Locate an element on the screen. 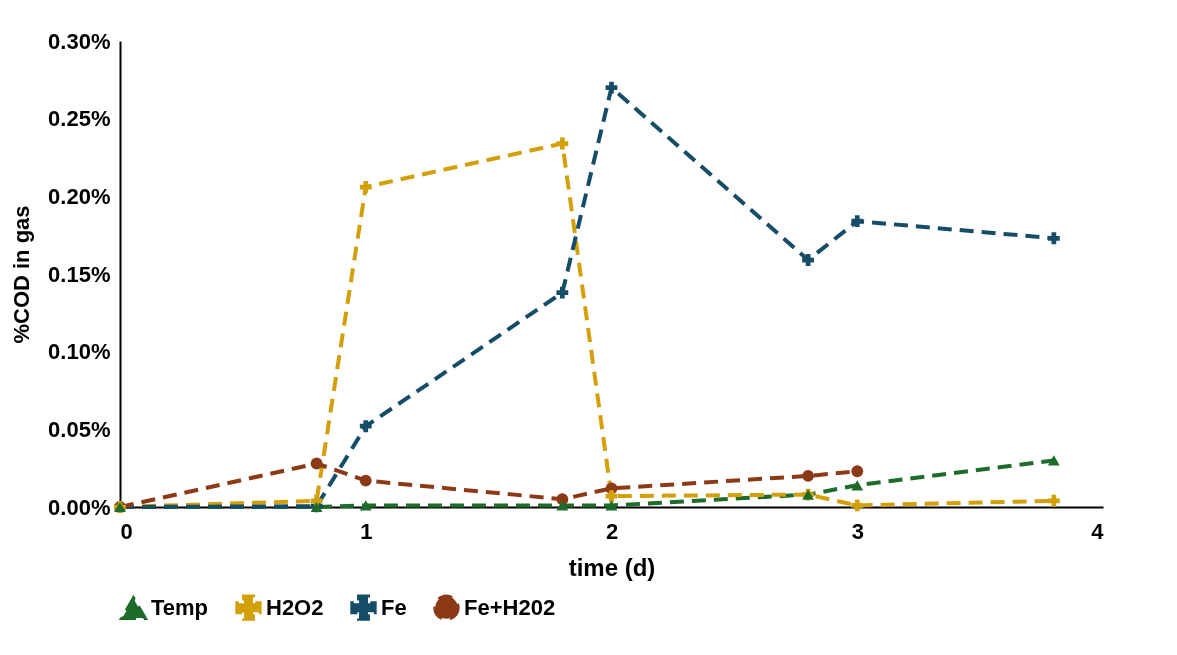 The image size is (1177, 655). x-tick-label: 4 is located at coordinates (1098, 531).